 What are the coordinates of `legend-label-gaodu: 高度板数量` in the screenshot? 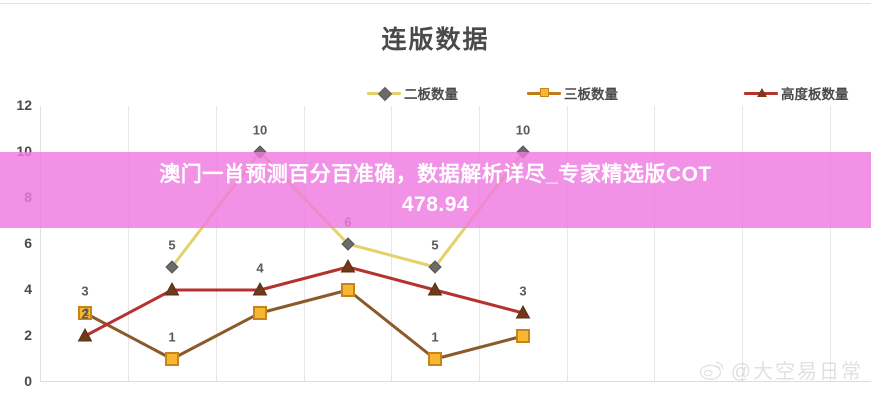 It's located at (815, 94).